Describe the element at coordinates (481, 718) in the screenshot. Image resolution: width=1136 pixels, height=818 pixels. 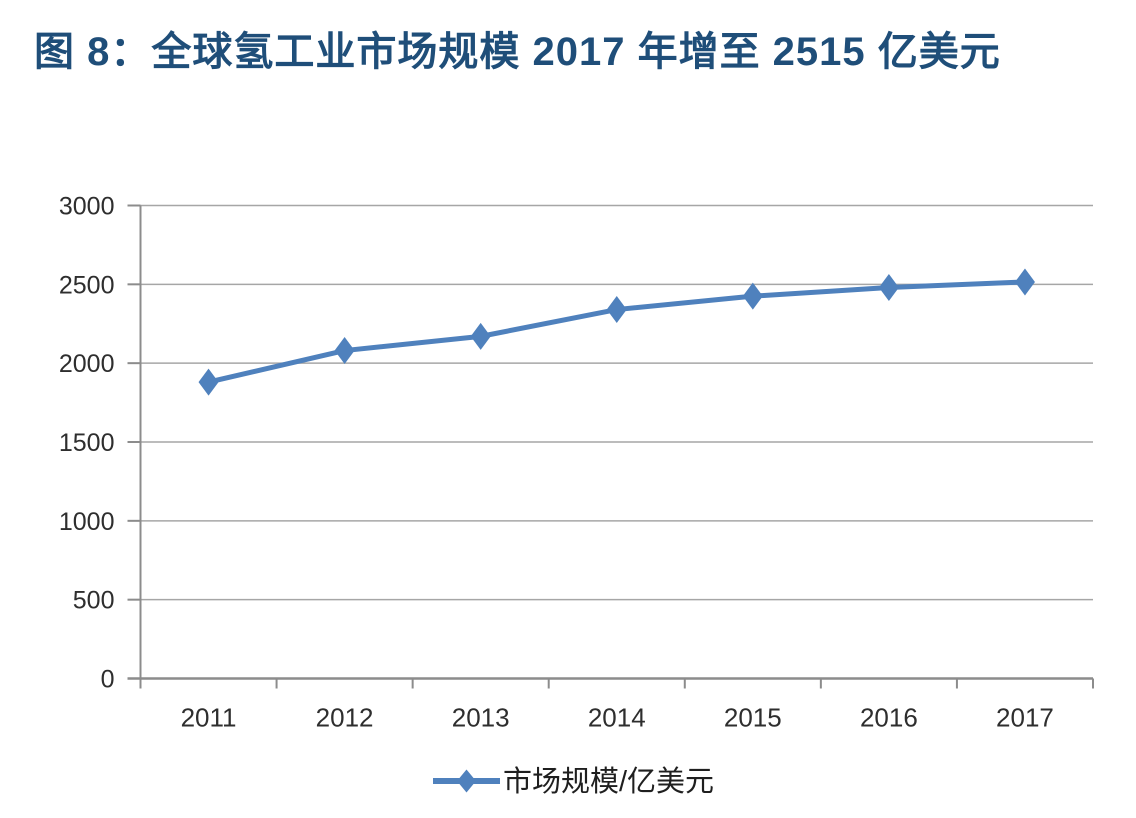
I see `x-axis-label-2013: 2013` at that location.